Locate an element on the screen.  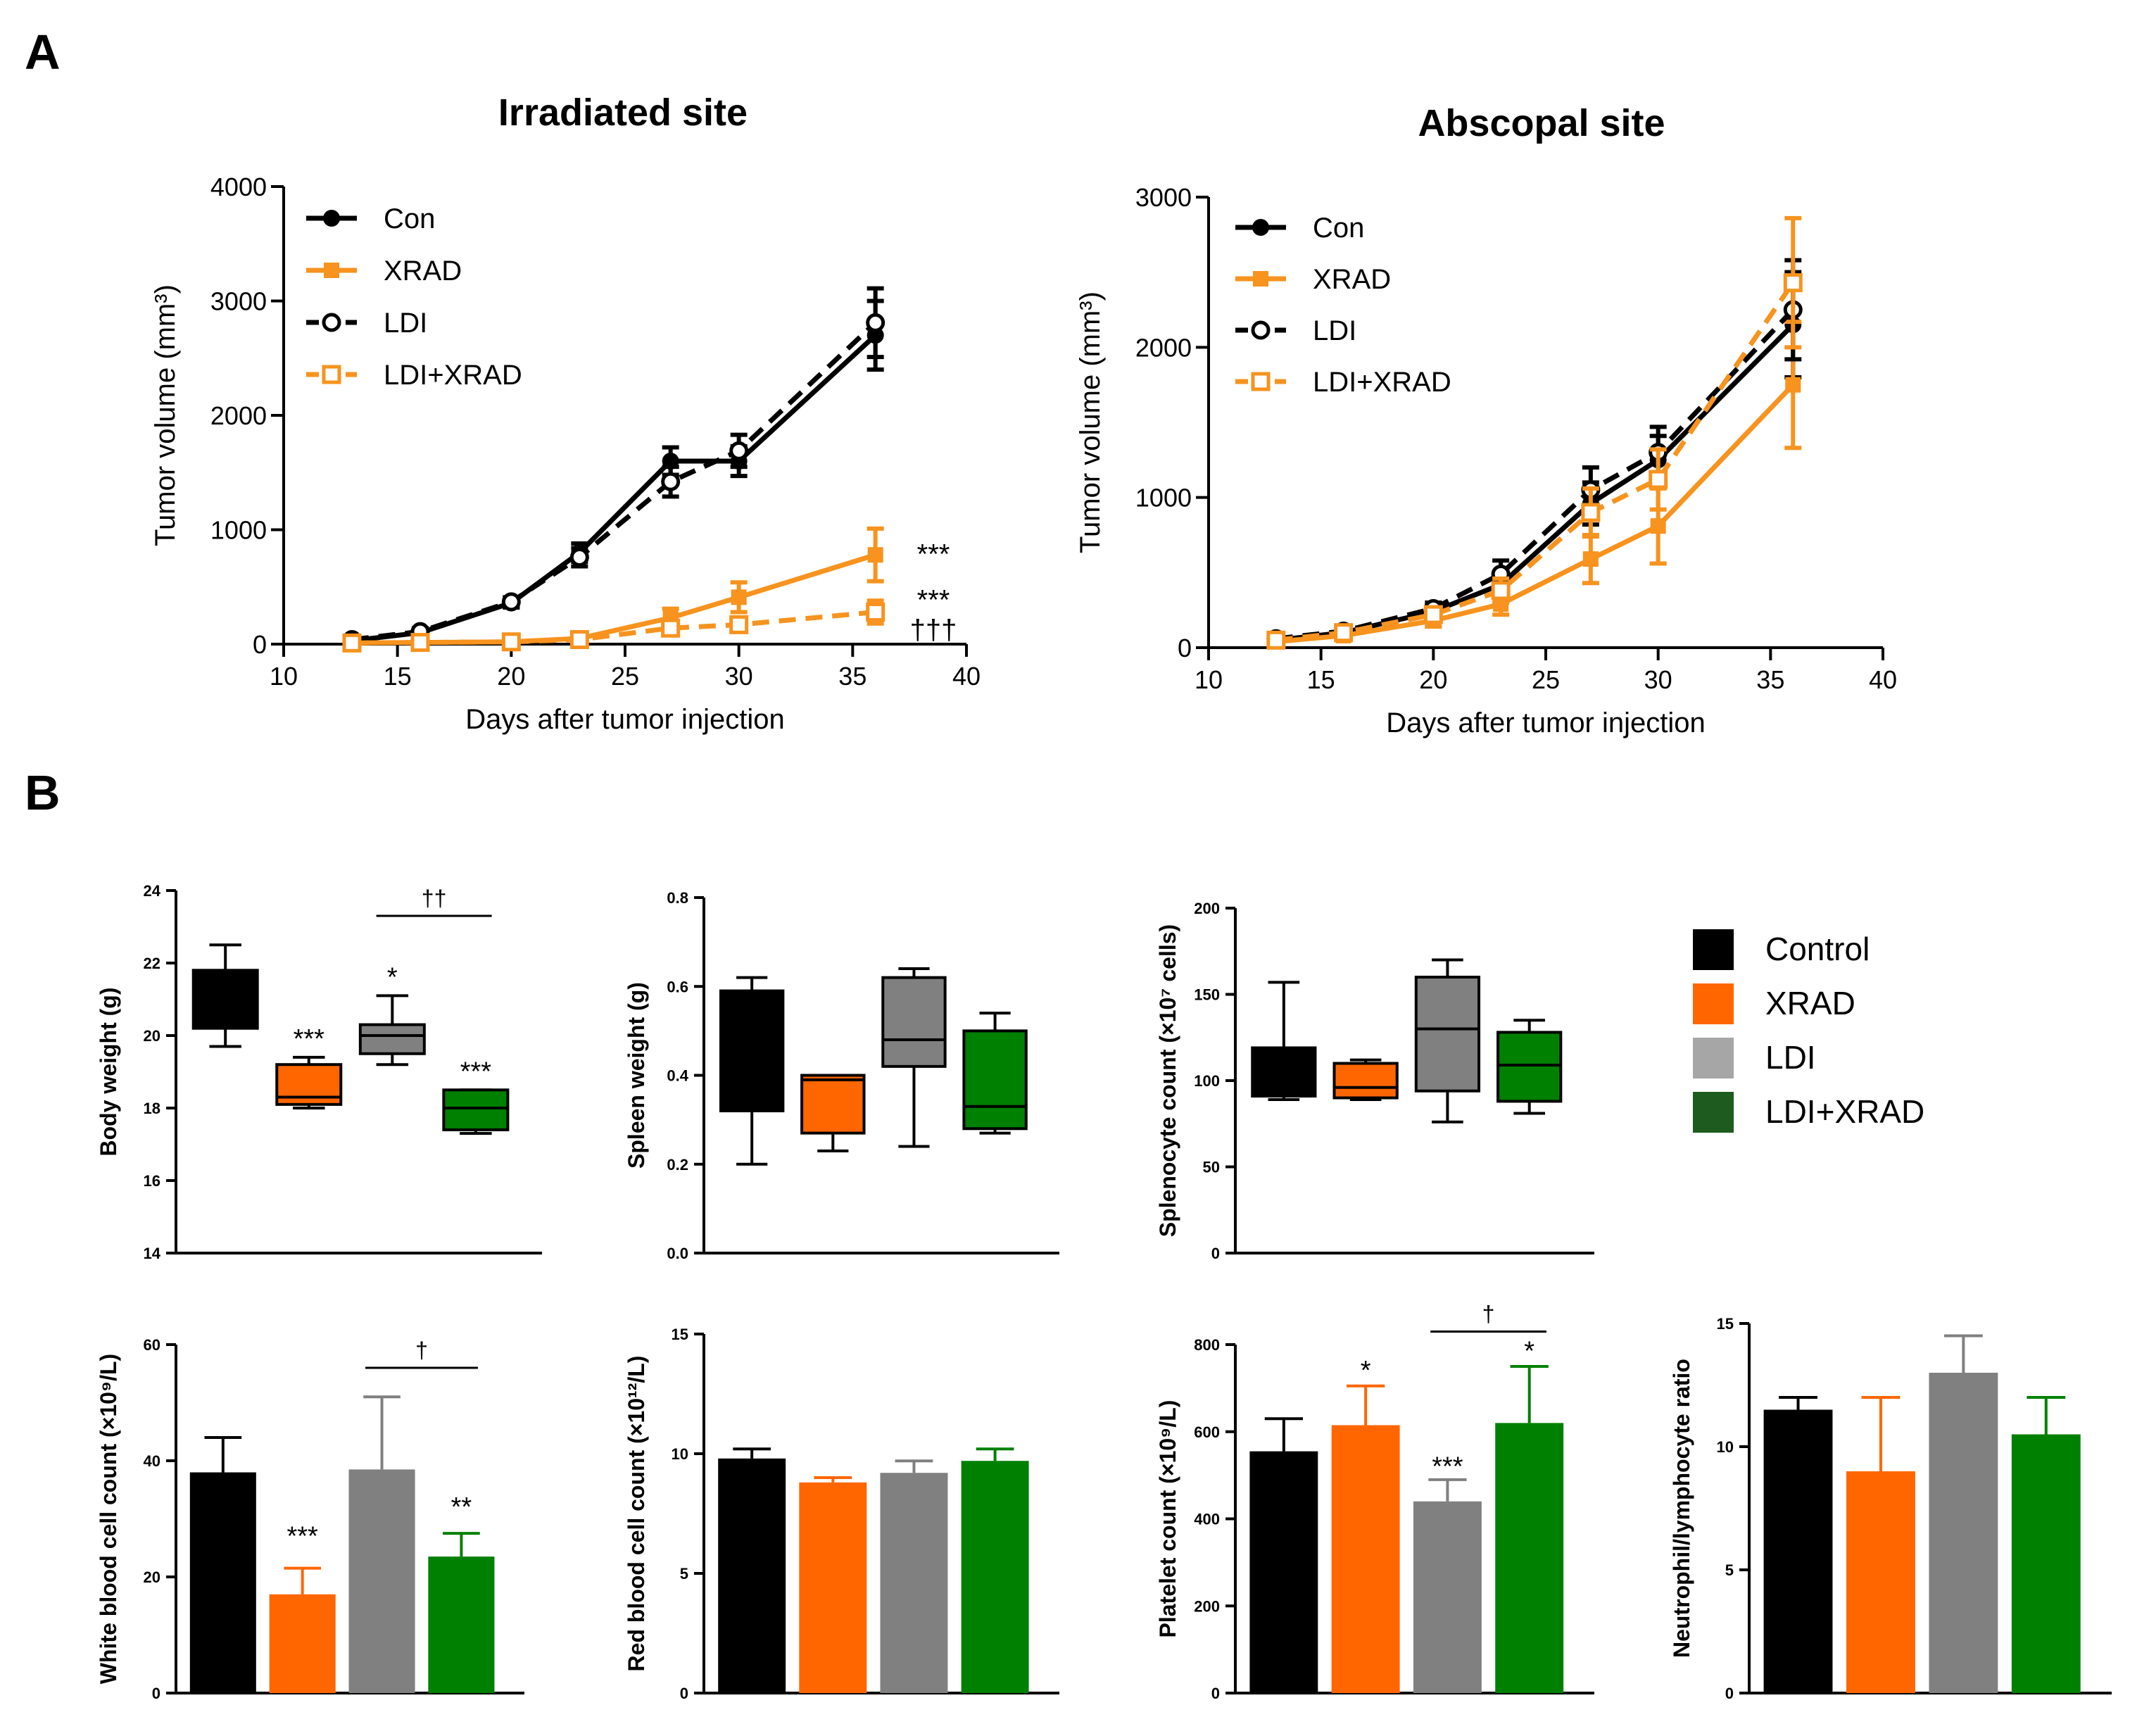
y-tick-label: 400 is located at coordinates (1207, 1519).